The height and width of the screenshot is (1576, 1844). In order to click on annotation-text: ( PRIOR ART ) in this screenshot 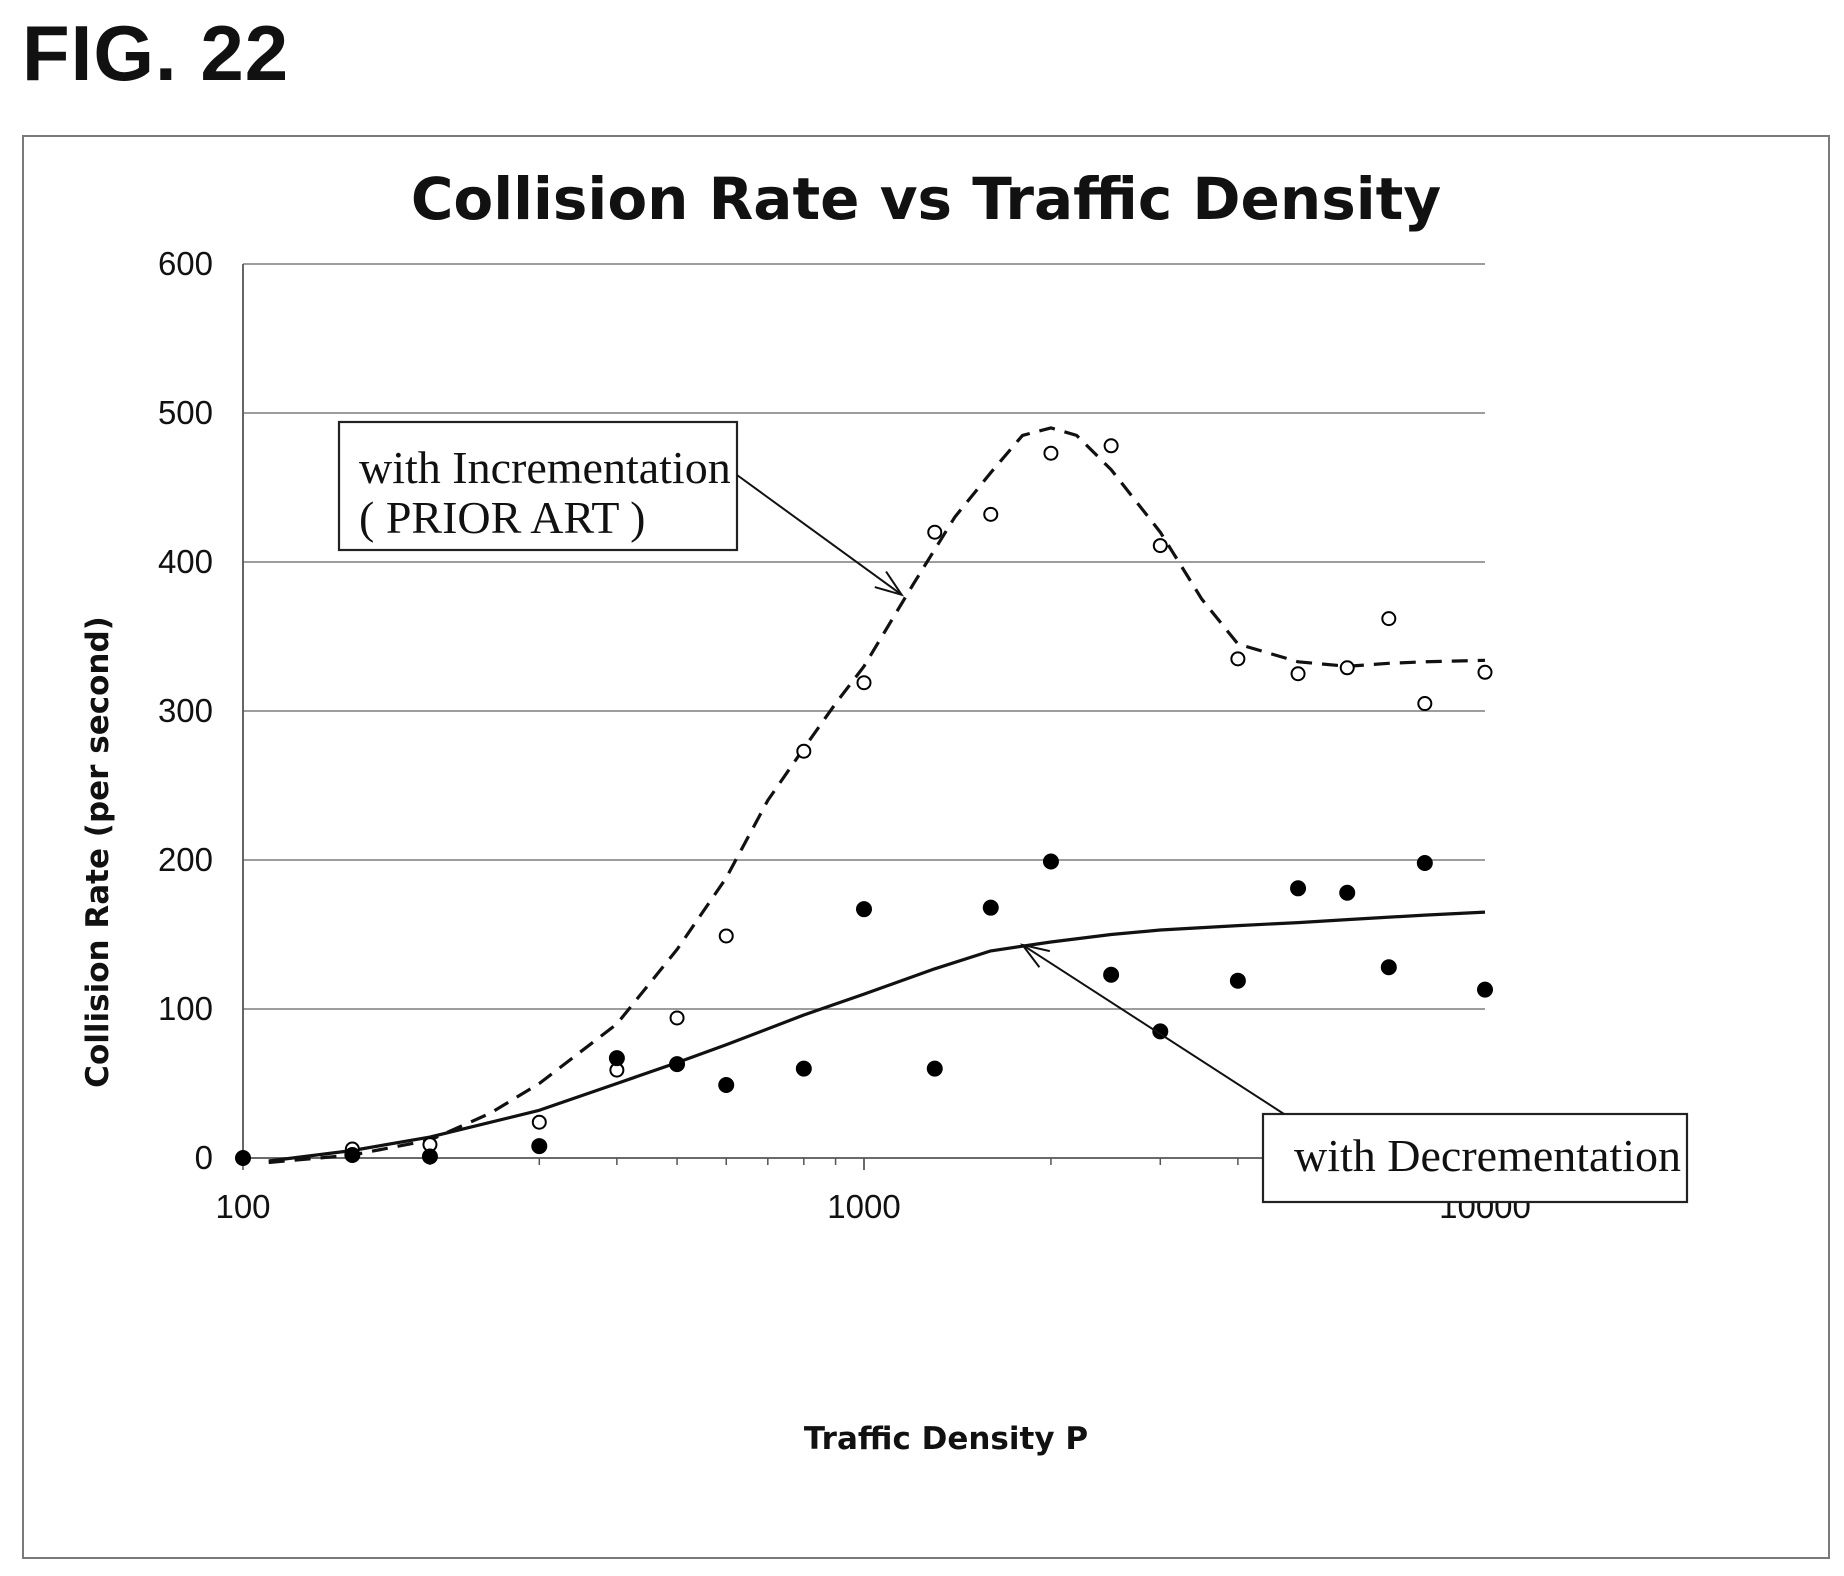, I will do `click(502, 517)`.